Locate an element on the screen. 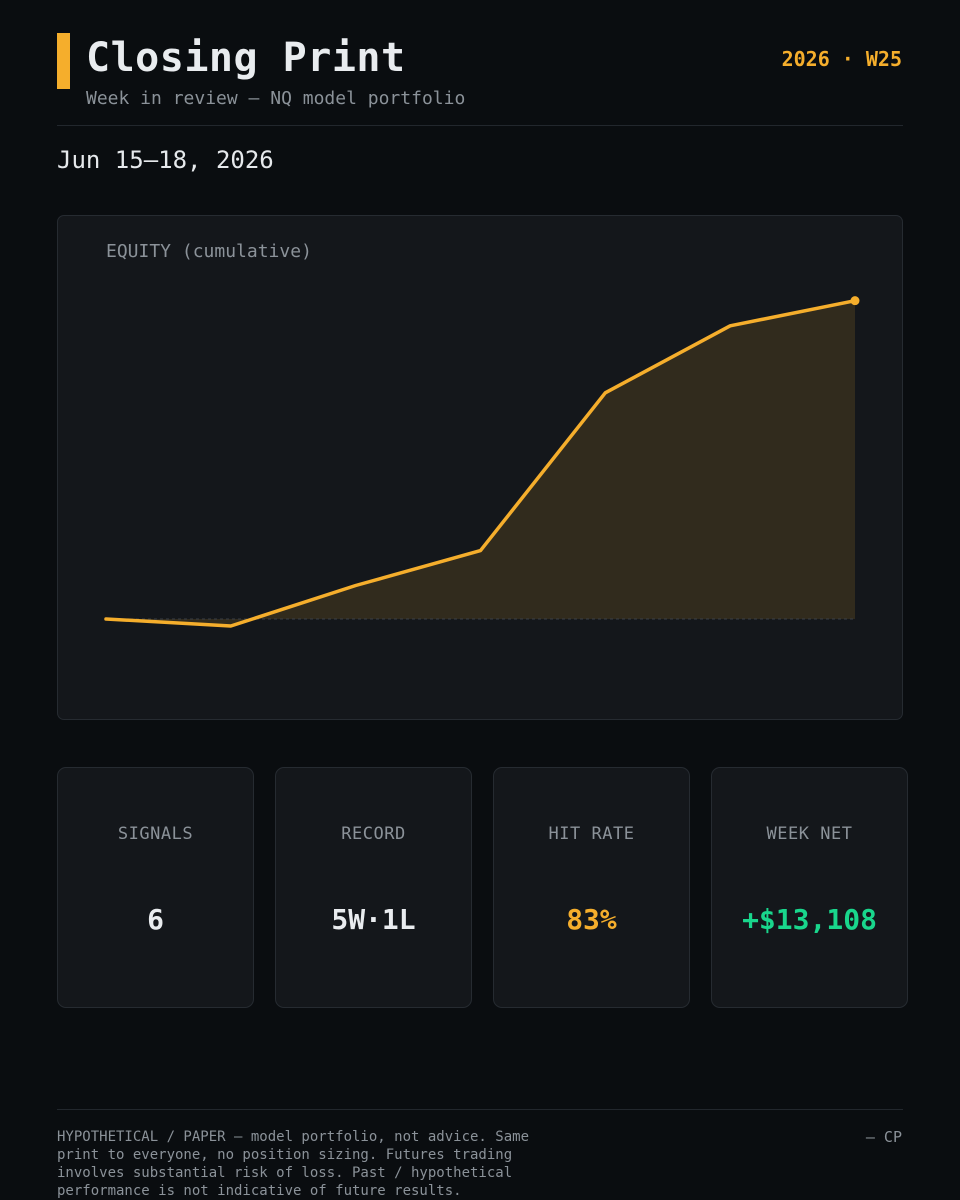  stat-card-hit-rate: HIT RATE 83% is located at coordinates (591, 887).